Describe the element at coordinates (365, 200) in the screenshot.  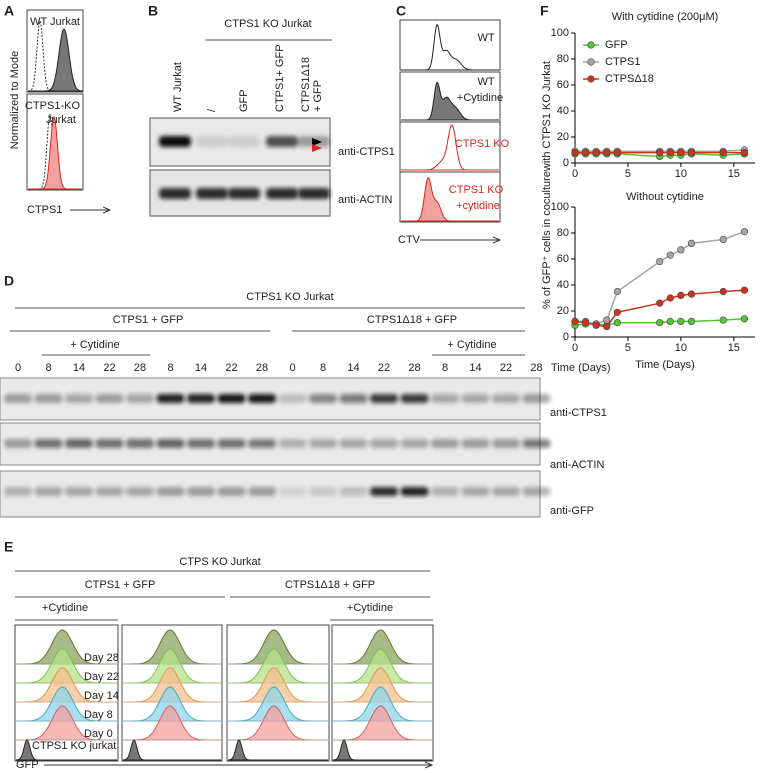
I see `label: anti-ACTIN` at that location.